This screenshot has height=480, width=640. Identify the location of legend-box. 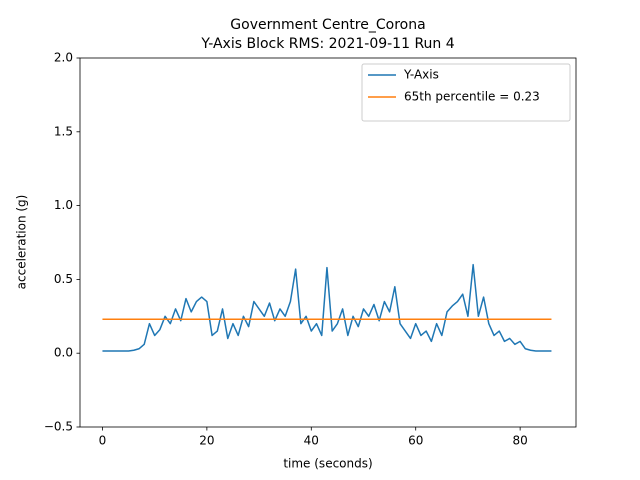
(466, 92).